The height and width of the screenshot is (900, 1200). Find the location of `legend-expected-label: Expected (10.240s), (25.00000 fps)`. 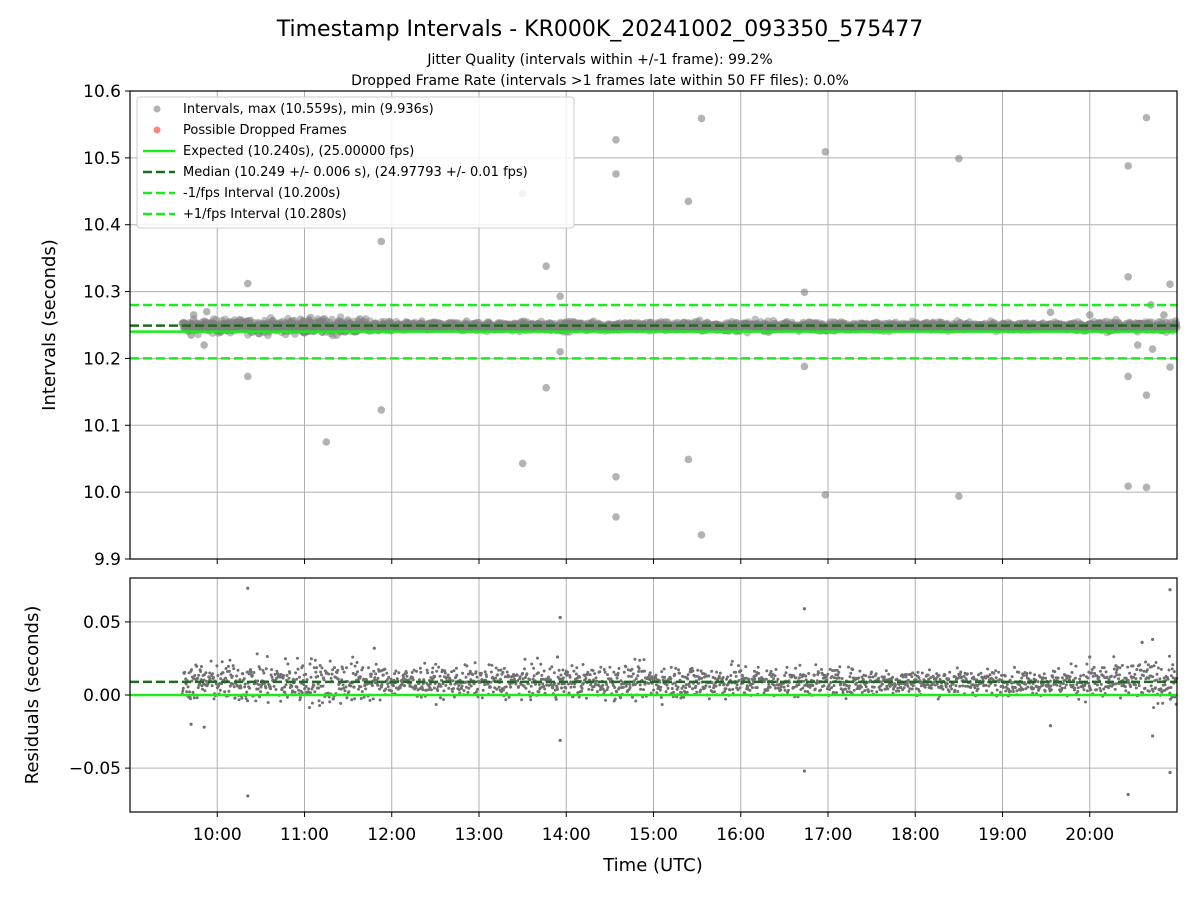

legend-expected-label: Expected (10.240s), (25.00000 fps) is located at coordinates (298, 151).